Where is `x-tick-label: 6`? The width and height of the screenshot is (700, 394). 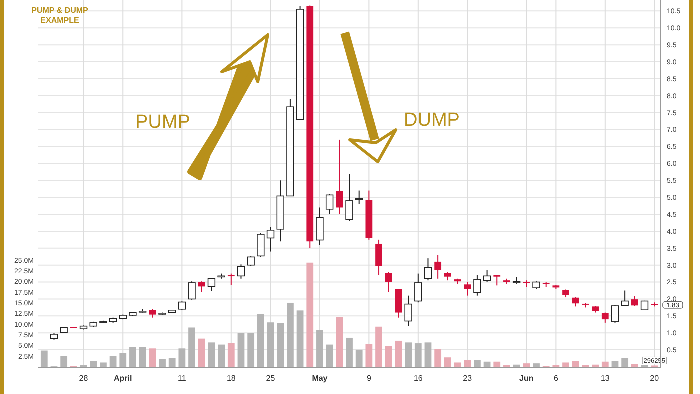
x-tick-label: 6 is located at coordinates (556, 378).